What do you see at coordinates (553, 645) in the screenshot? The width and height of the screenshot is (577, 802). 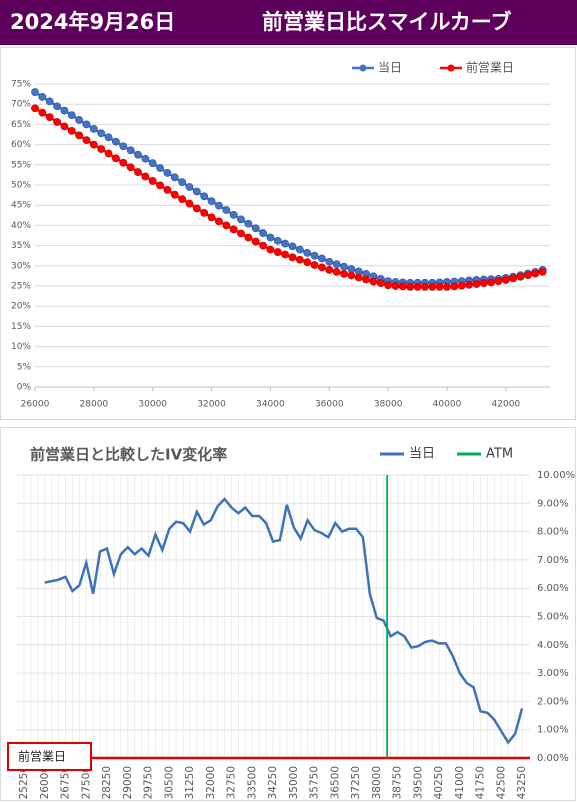 I see `y-tick-label: 4.00%` at bounding box center [553, 645].